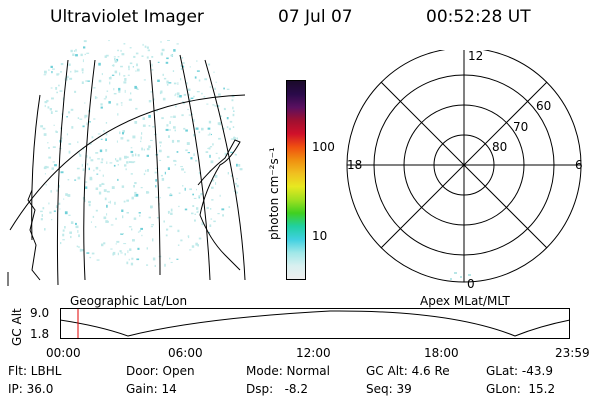  Describe the element at coordinates (520, 127) in the screenshot. I see `mlat-label-70: 70` at that location.